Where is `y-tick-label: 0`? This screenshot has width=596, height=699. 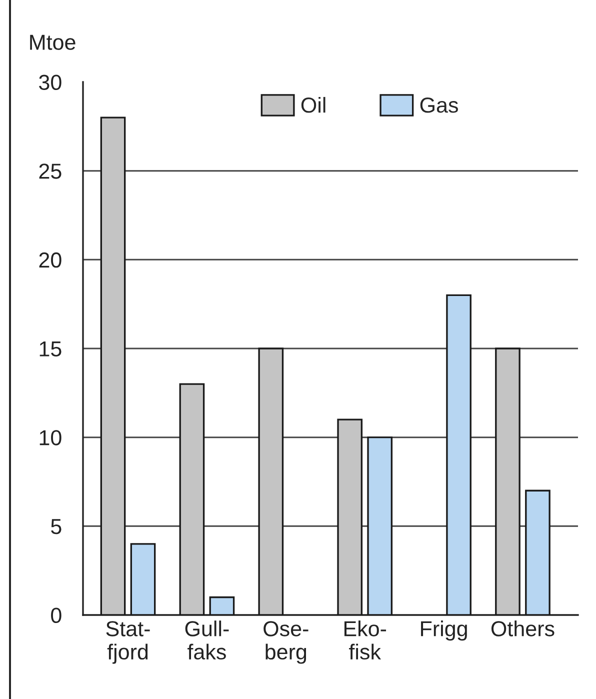 y-tick-label: 0 is located at coordinates (56, 616).